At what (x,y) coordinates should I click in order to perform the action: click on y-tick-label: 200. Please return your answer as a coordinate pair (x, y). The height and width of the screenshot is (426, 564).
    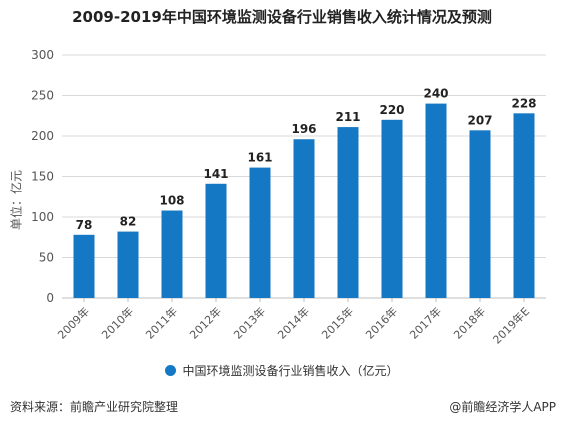
    Looking at the image, I should click on (42, 136).